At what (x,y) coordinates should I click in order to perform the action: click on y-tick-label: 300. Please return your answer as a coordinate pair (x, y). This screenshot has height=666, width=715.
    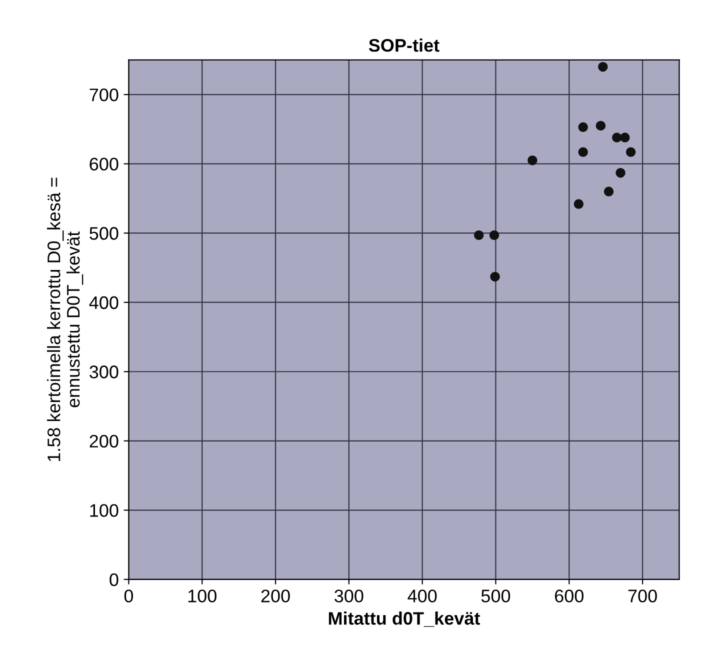
    Looking at the image, I should click on (104, 372).